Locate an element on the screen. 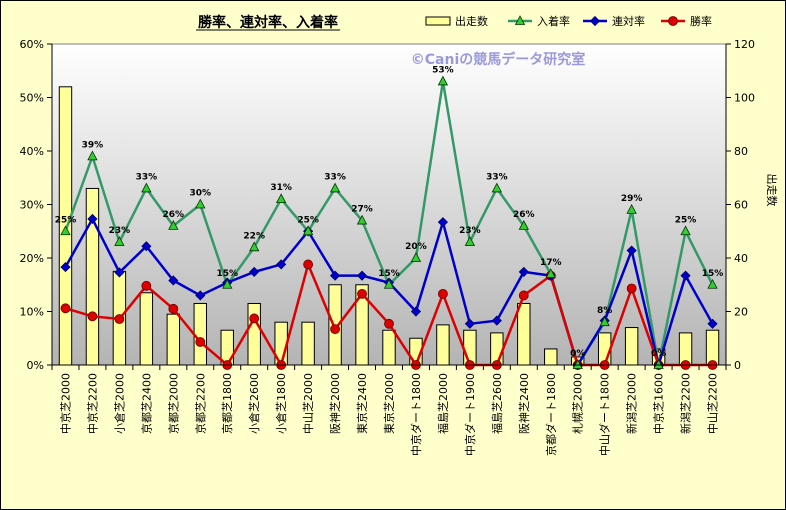 The image size is (786, 510). x-tick-label: 東京芝2000 is located at coordinates (389, 403).